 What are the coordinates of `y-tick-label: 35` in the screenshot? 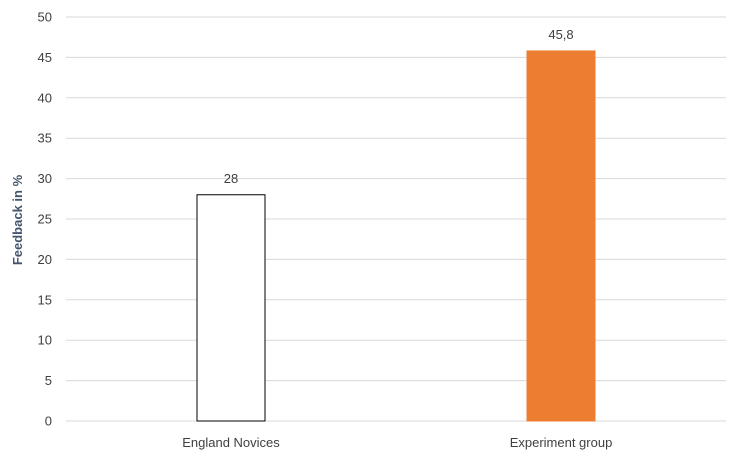 It's located at (45, 138).